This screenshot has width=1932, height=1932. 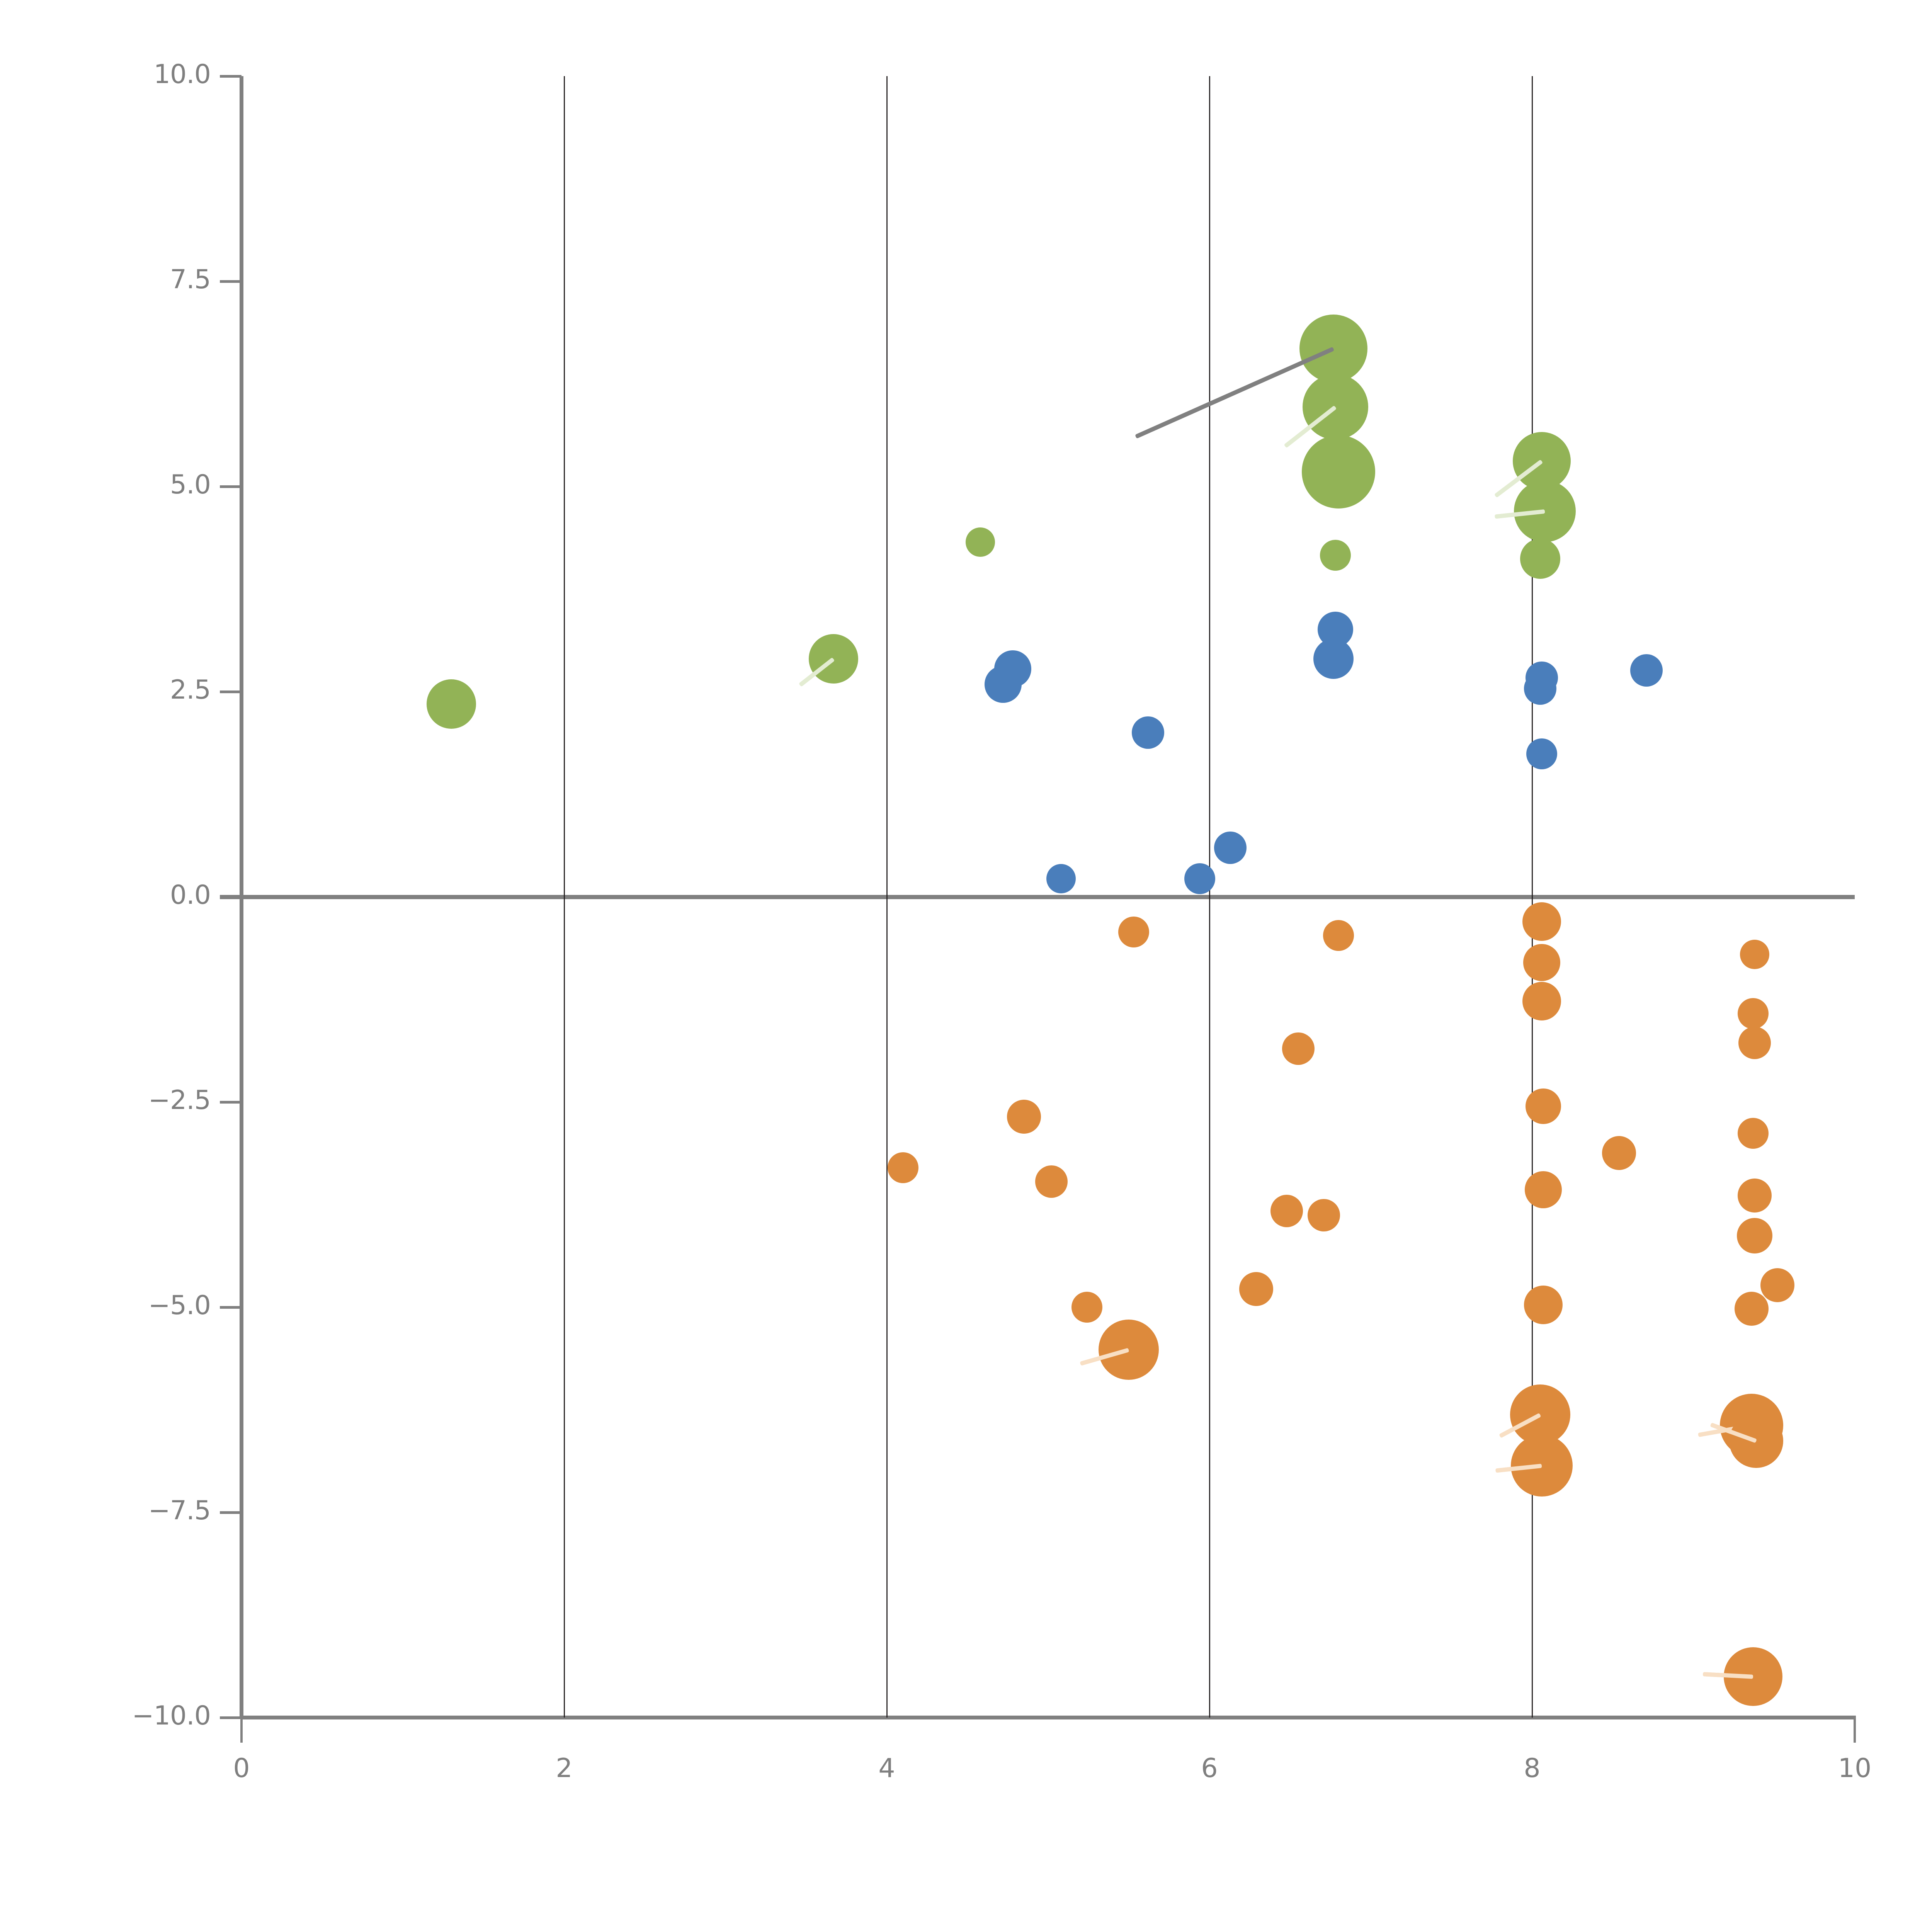 What do you see at coordinates (191, 485) in the screenshot?
I see `y-tick-label-2: 5.0` at bounding box center [191, 485].